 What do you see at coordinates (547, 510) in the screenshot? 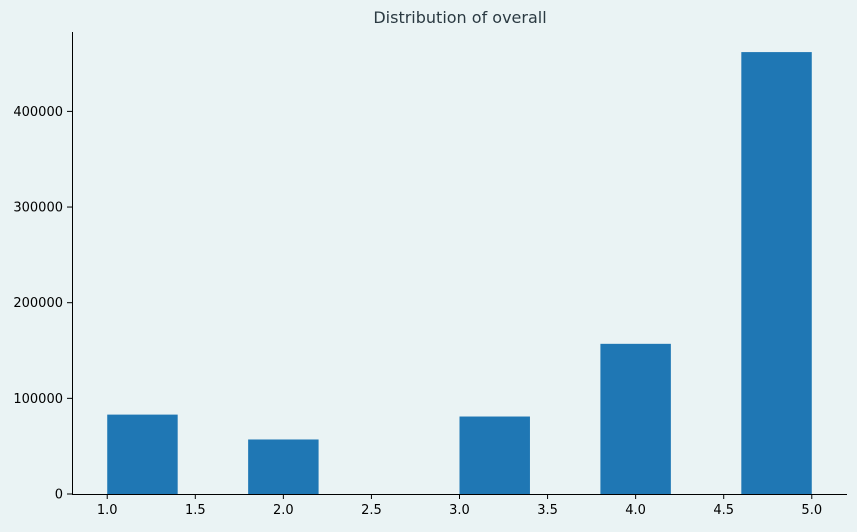
I see `x-tick-label: 3.5` at bounding box center [547, 510].